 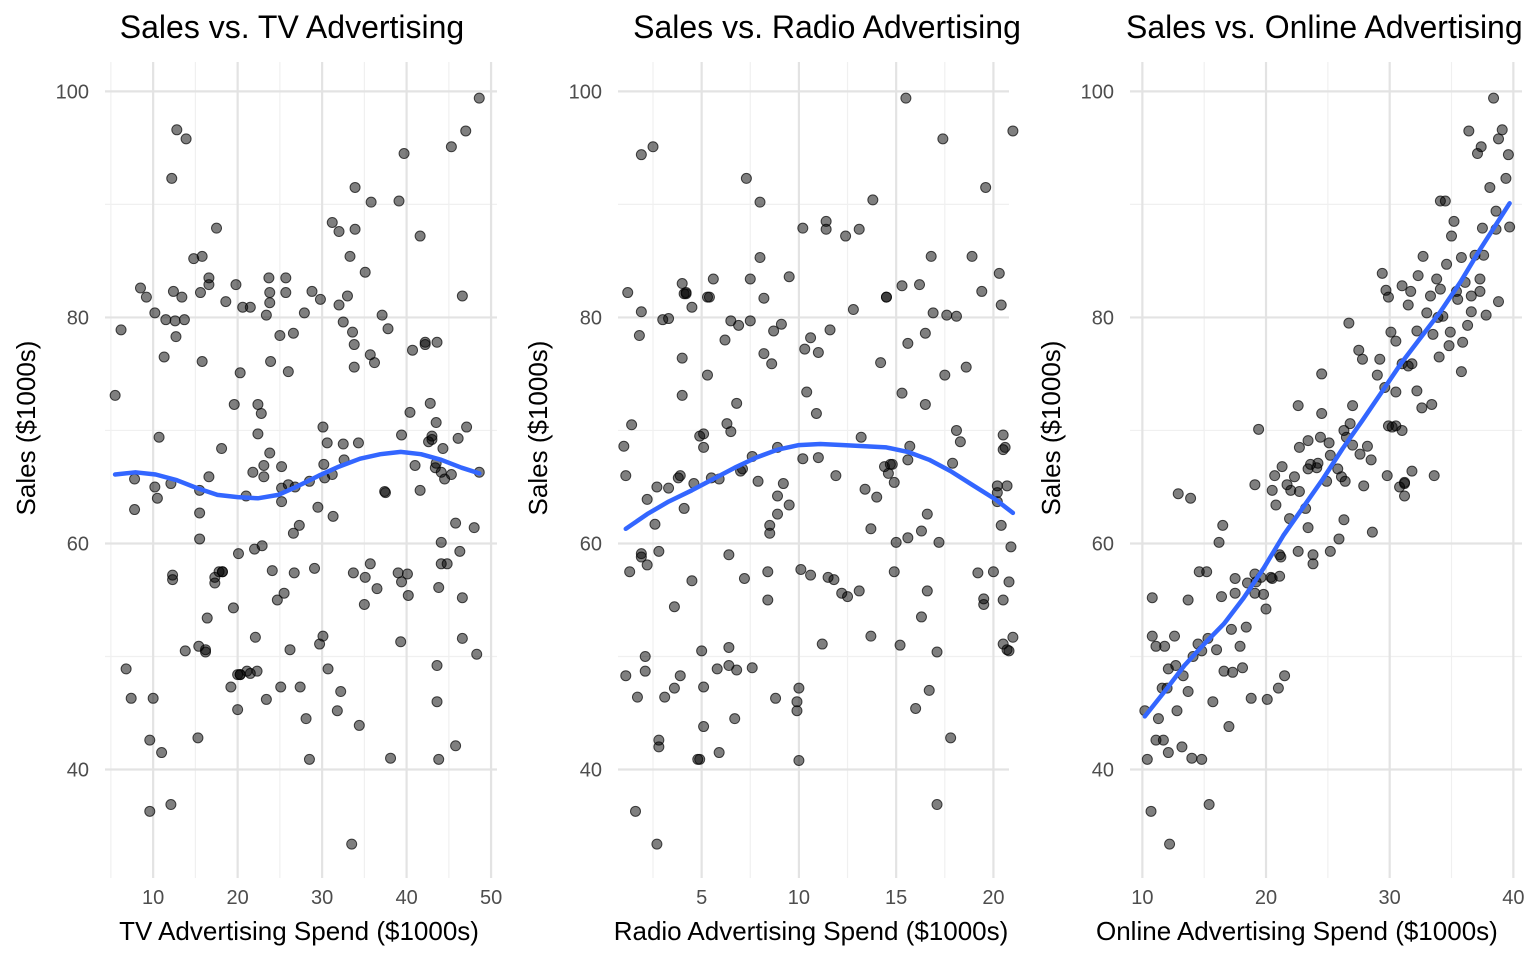 What do you see at coordinates (406, 898) in the screenshot?
I see `x-tick-label: 40` at bounding box center [406, 898].